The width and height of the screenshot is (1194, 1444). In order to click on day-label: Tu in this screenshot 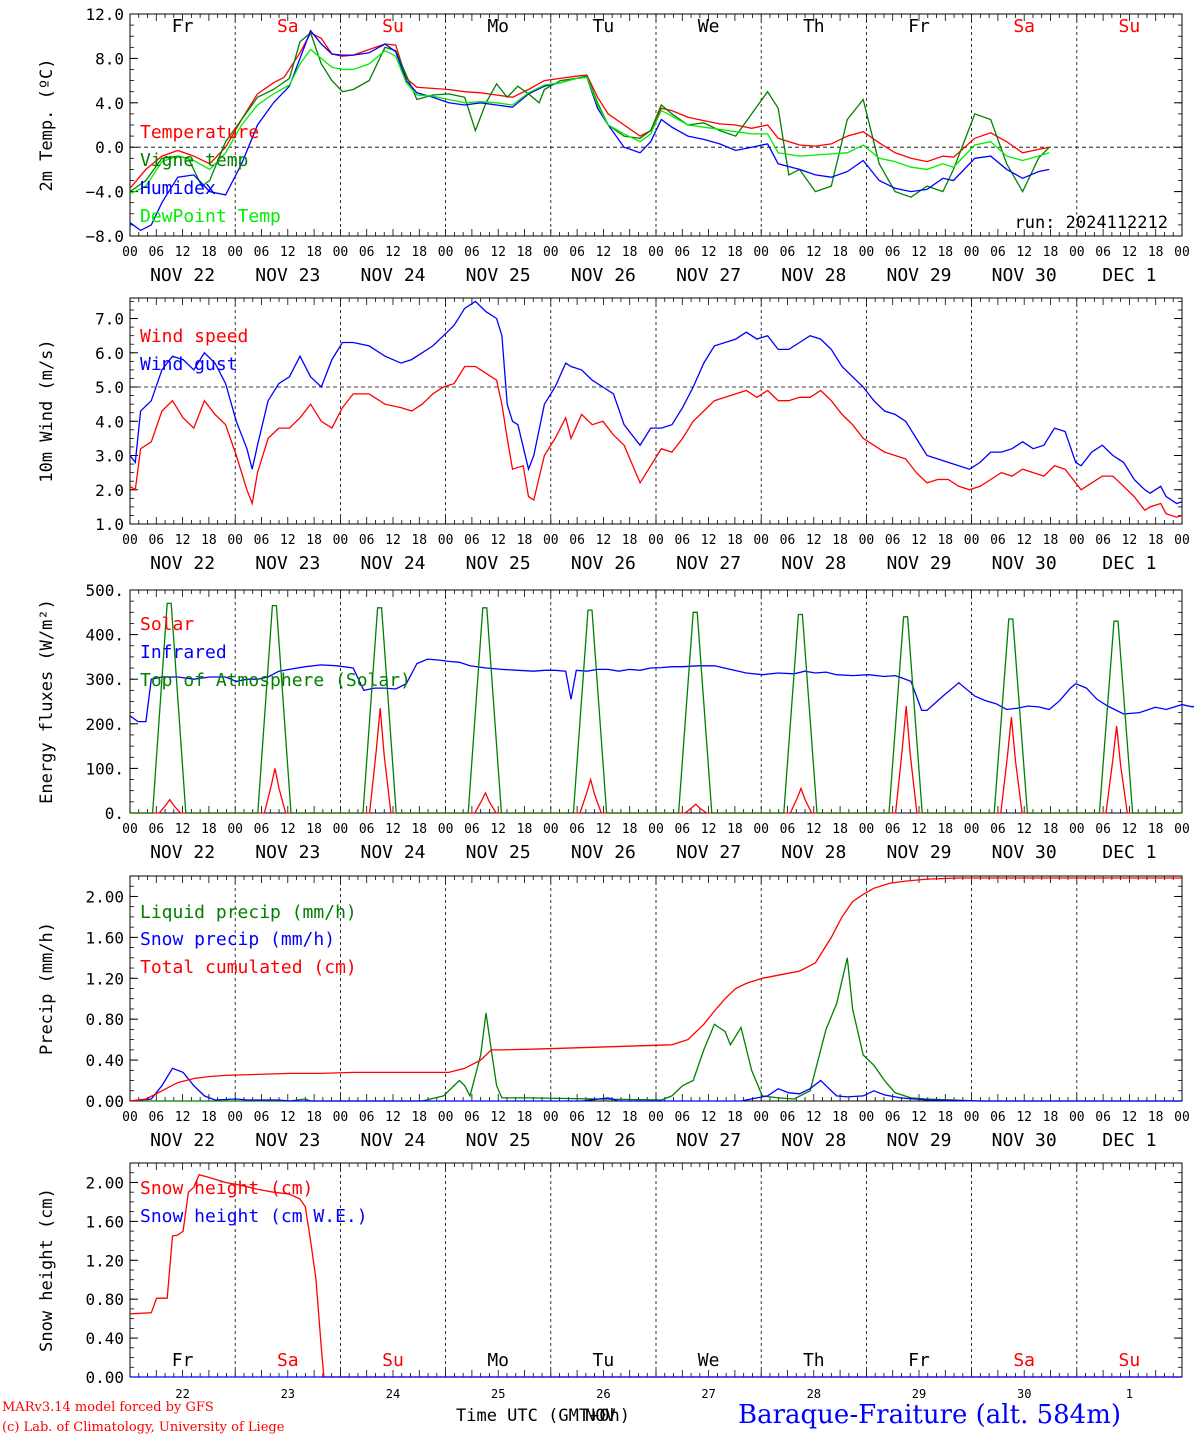, I will do `click(604, 26)`.